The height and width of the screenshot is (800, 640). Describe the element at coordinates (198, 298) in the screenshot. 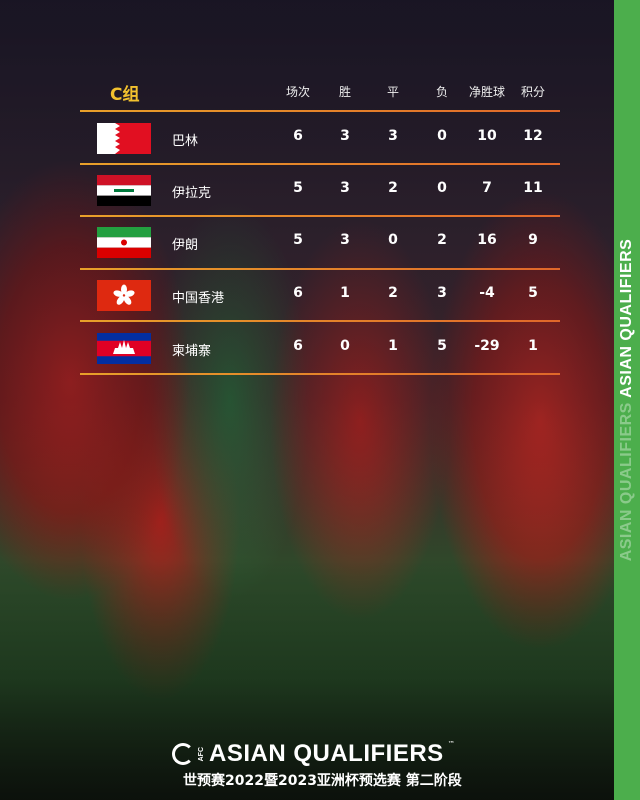

I see `team-name: 中国香港` at that location.